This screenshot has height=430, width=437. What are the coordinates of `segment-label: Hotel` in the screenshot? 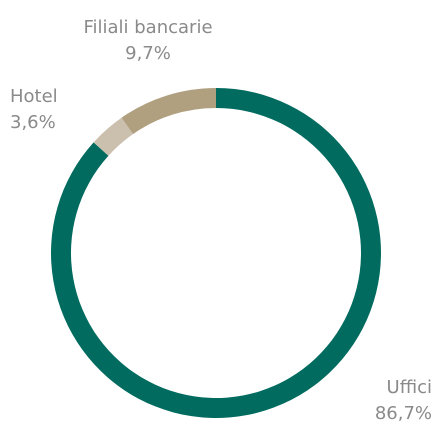 It's located at (34, 96).